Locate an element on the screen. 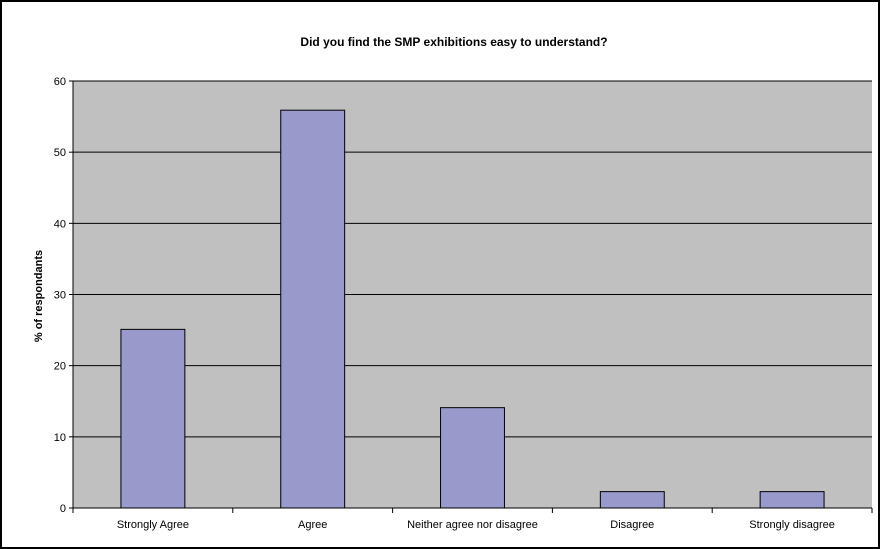  y-axis-title: % of respondants is located at coordinates (39, 296).